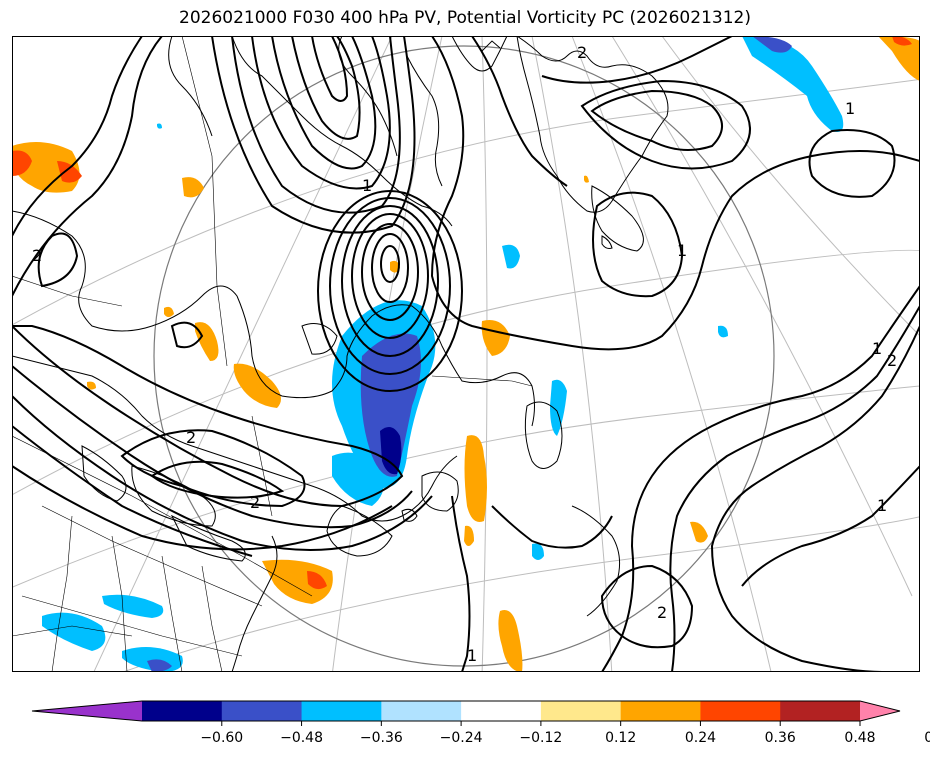 This screenshot has height=762, width=930. What do you see at coordinates (859, 738) in the screenshot?
I see `colorbar-tick-label: 0.48` at bounding box center [859, 738].